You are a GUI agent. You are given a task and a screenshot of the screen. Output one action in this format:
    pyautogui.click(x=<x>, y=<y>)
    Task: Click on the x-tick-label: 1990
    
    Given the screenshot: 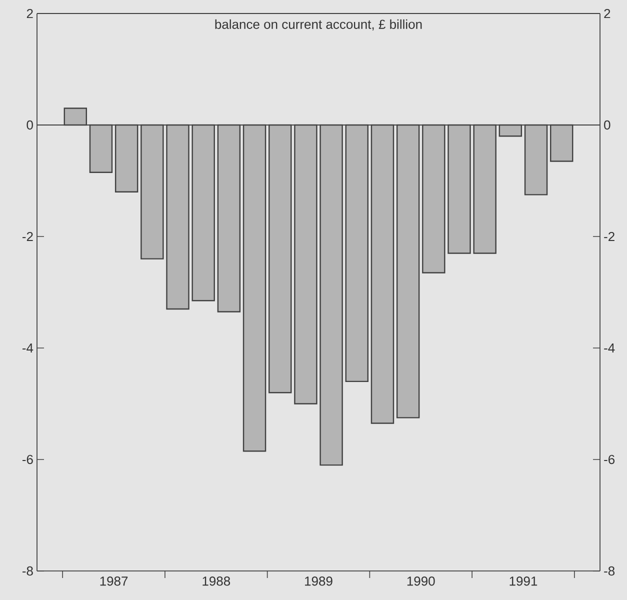 What is the action you would take?
    pyautogui.click(x=421, y=581)
    